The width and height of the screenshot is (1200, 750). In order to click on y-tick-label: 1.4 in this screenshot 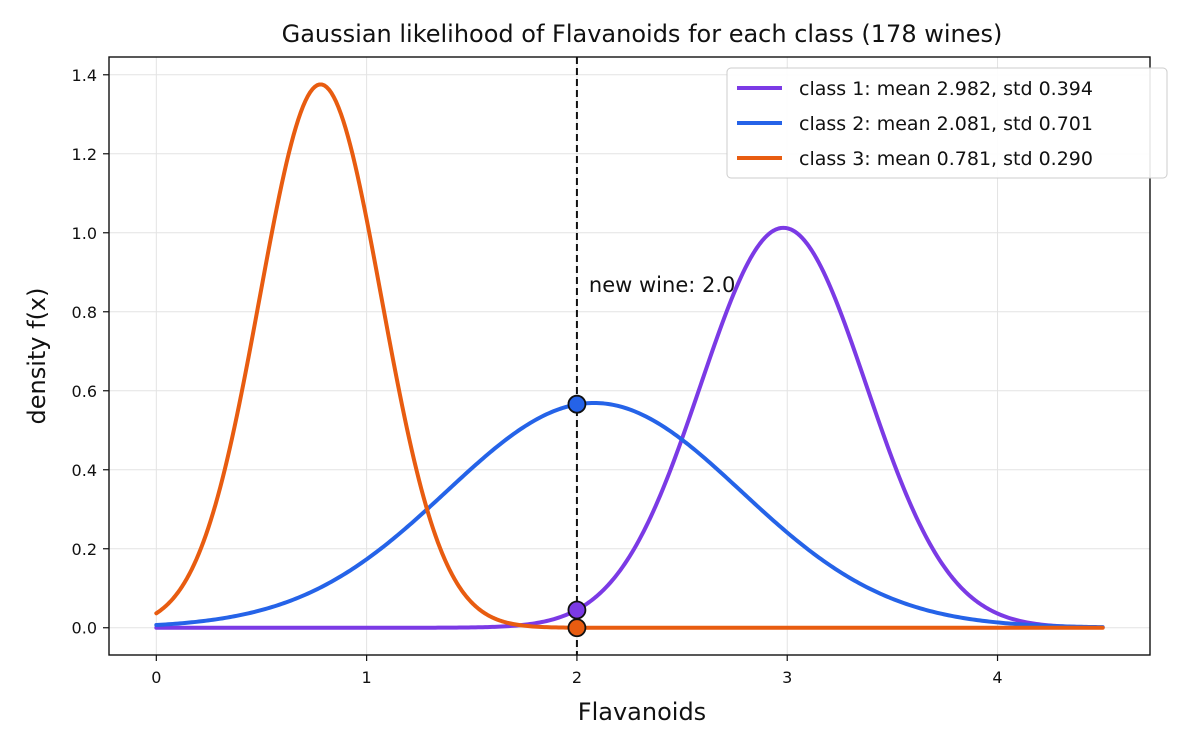, I will do `click(84, 75)`.